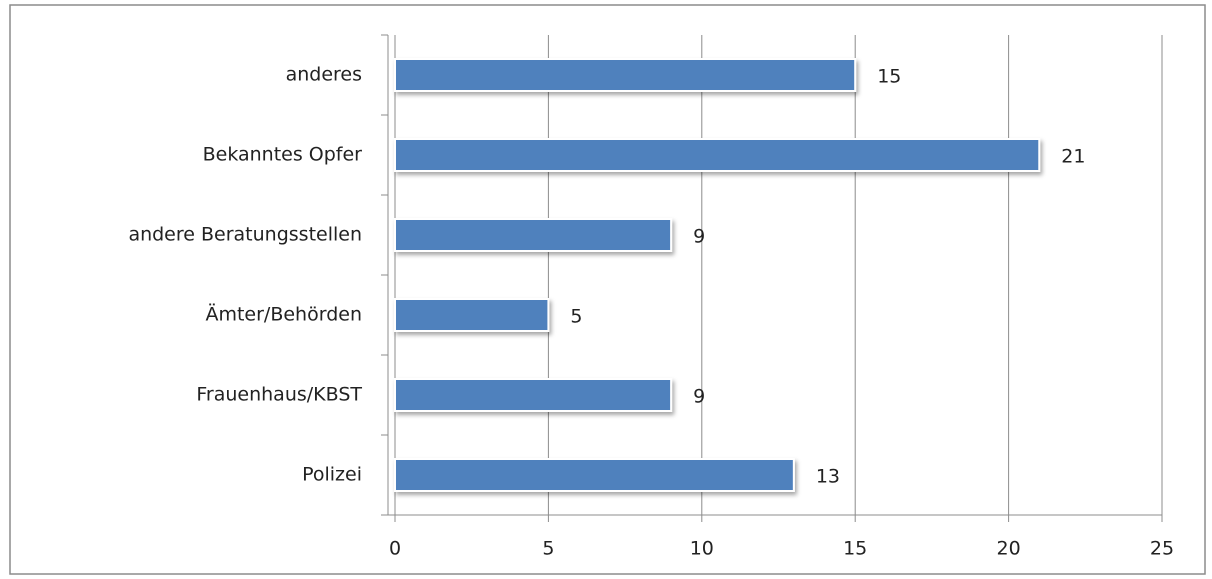  Describe the element at coordinates (1162, 549) in the screenshot. I see `x-tick-label: 25` at that location.